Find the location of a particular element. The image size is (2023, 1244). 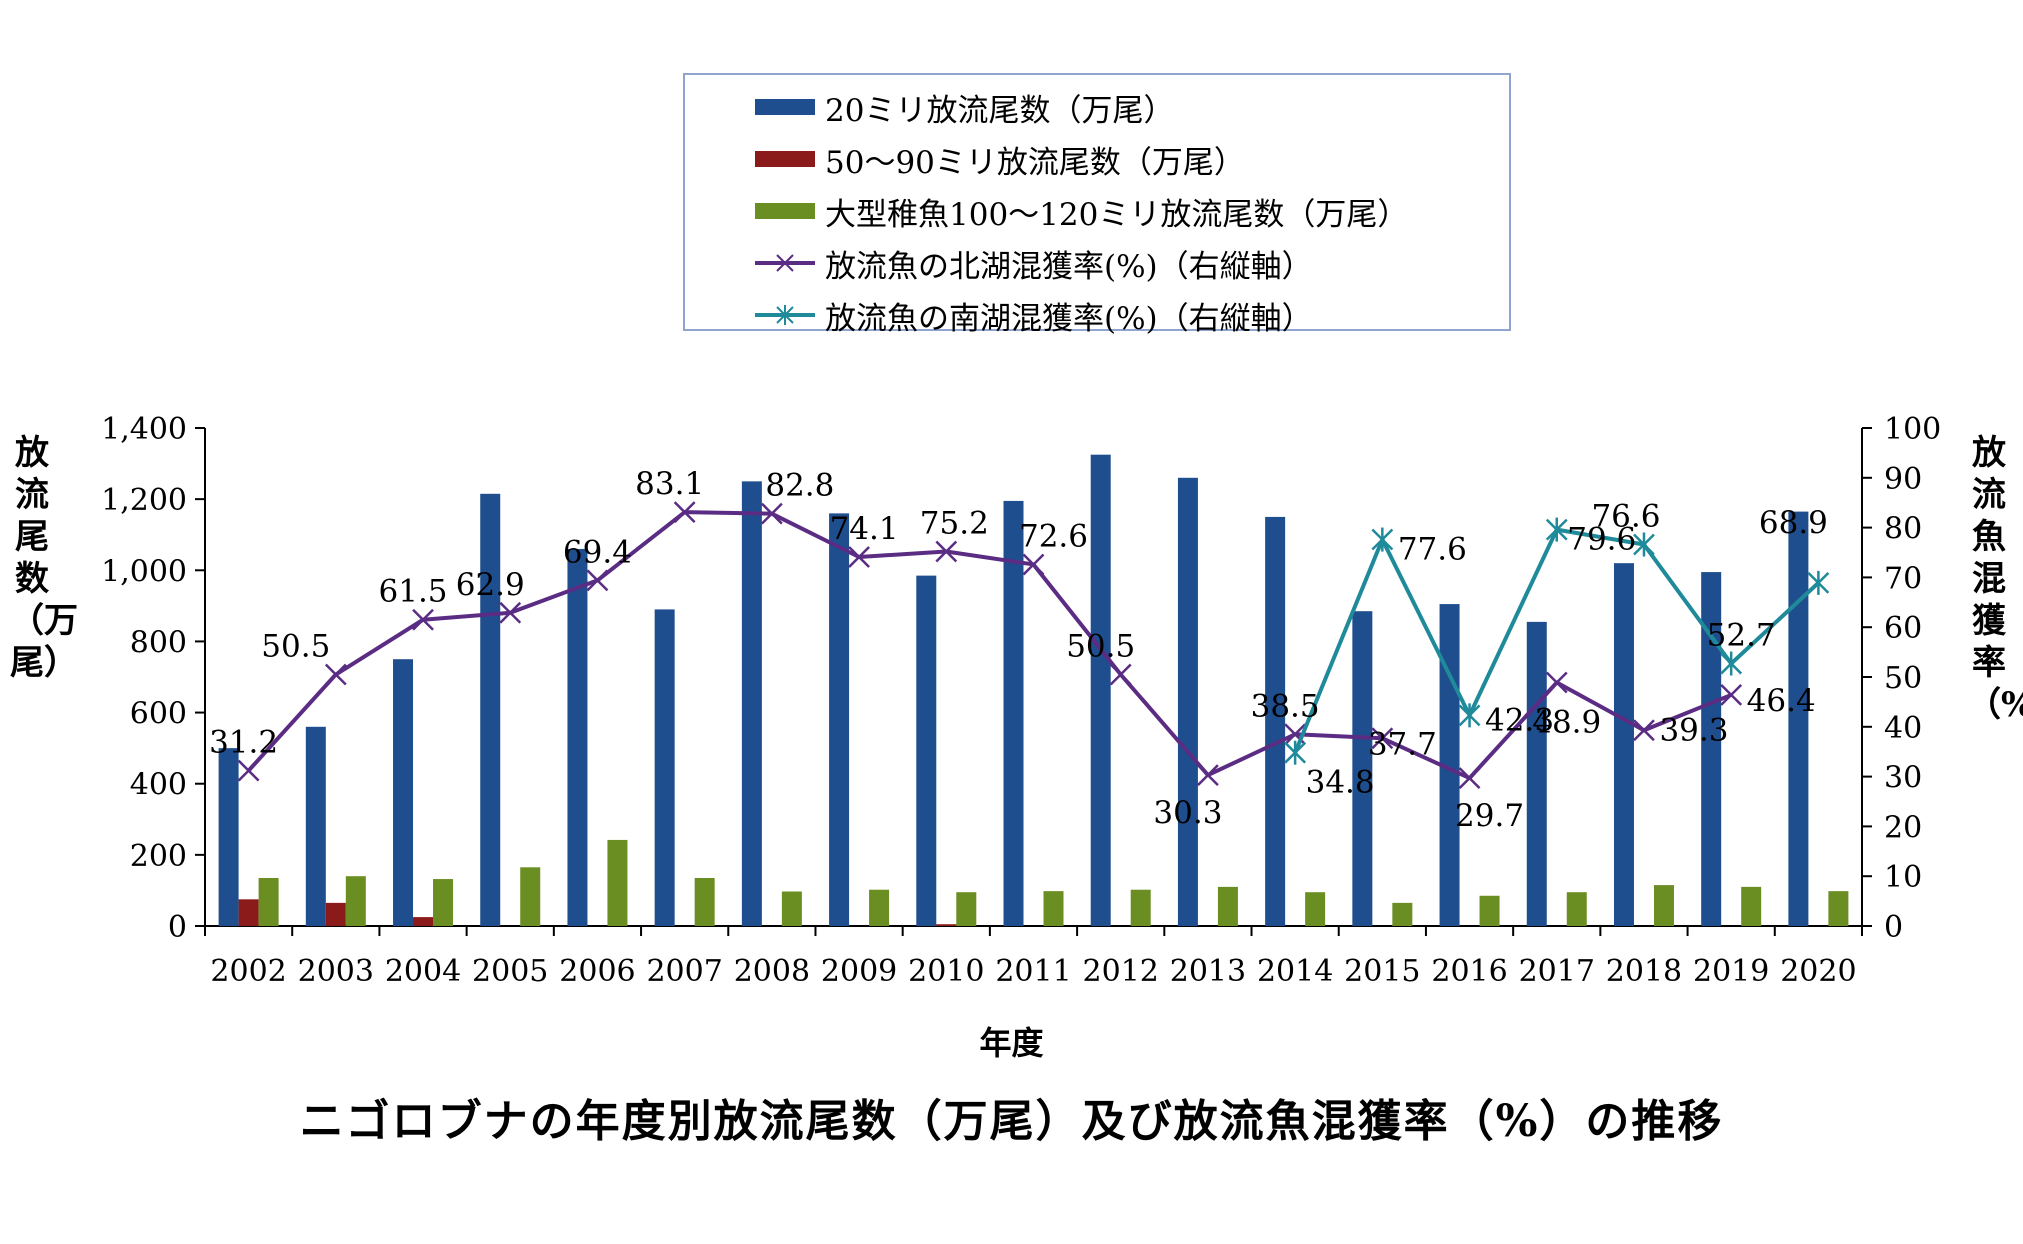

legend-label-s4: 放流魚の北湖混獲率(%)（右縦軸） is located at coordinates (1069, 266).